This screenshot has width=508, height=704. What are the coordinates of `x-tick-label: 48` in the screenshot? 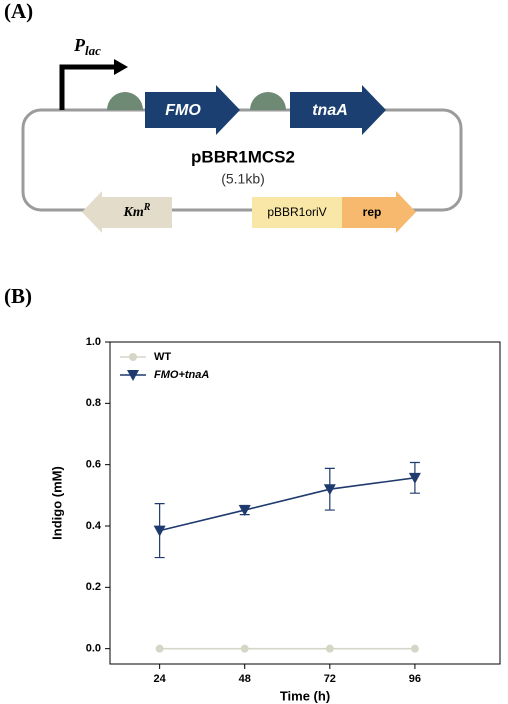 It's located at (245, 679).